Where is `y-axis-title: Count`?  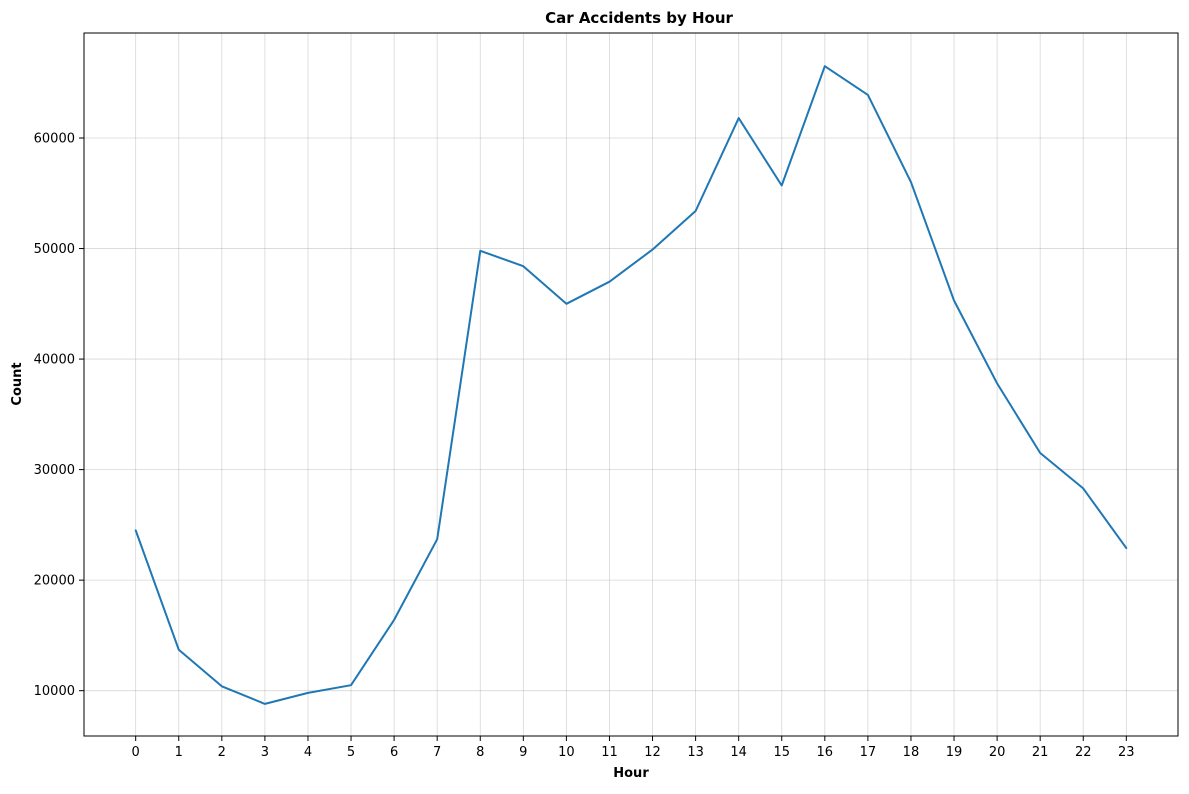 y-axis-title: Count is located at coordinates (17, 383).